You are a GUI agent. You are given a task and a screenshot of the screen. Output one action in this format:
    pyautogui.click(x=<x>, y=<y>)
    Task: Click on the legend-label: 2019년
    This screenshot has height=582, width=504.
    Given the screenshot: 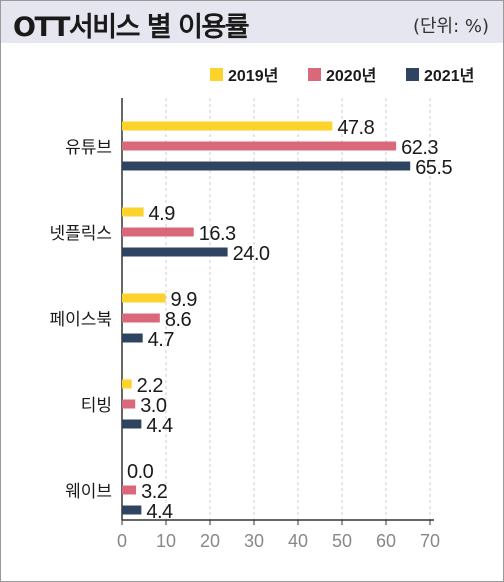 What is the action you would take?
    pyautogui.click(x=253, y=75)
    